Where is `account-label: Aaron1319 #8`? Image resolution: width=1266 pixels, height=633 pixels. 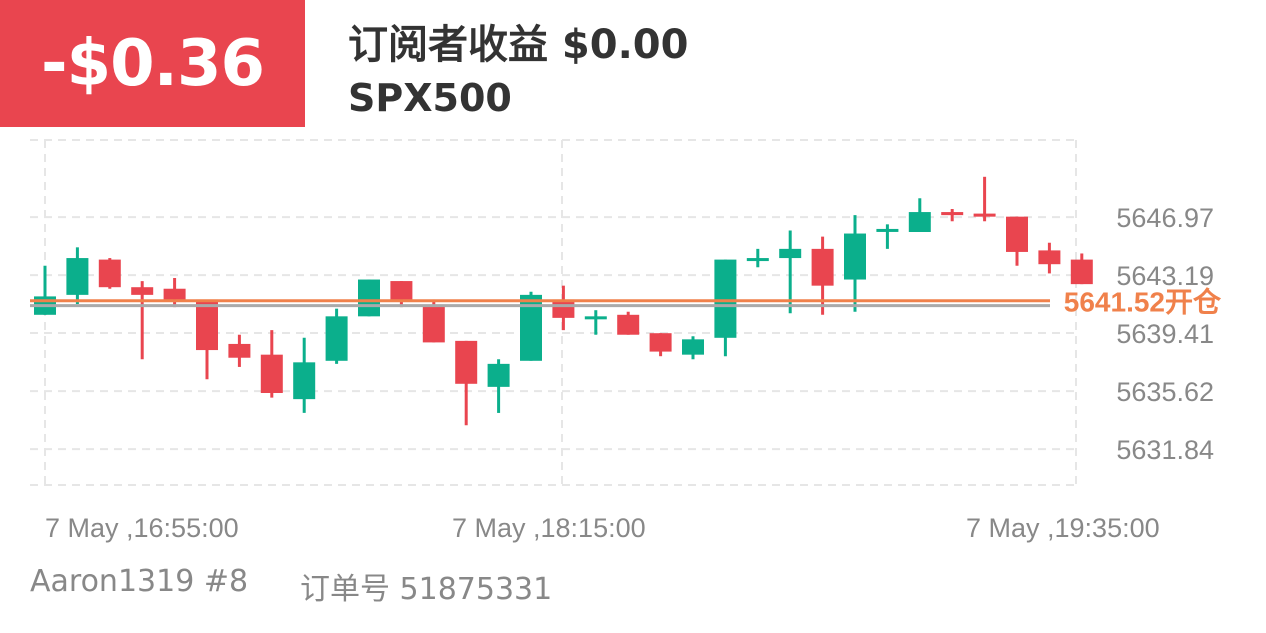 account-label: Aaron1319 #8 is located at coordinates (139, 581).